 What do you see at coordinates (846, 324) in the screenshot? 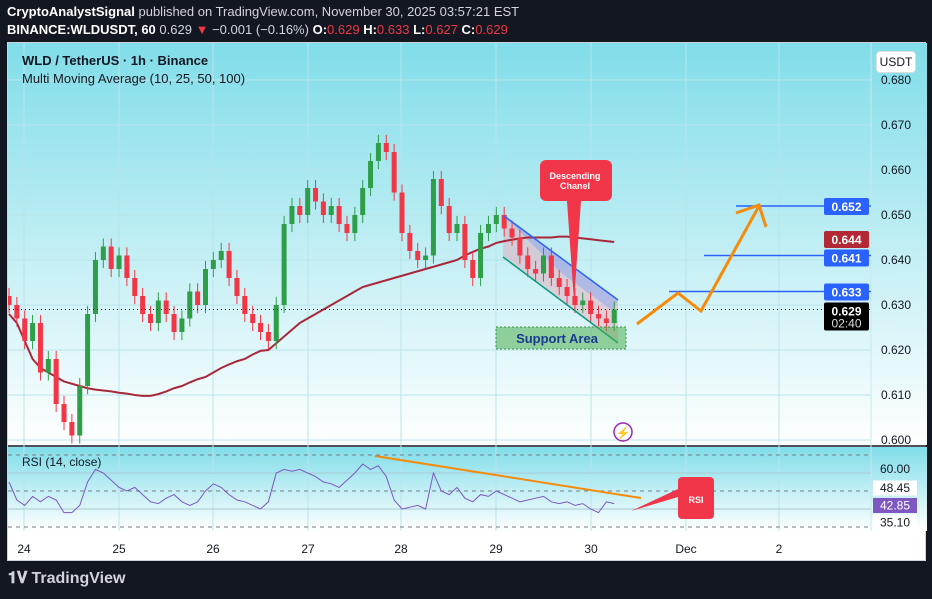
I see `countdown-label: 02:40` at bounding box center [846, 324].